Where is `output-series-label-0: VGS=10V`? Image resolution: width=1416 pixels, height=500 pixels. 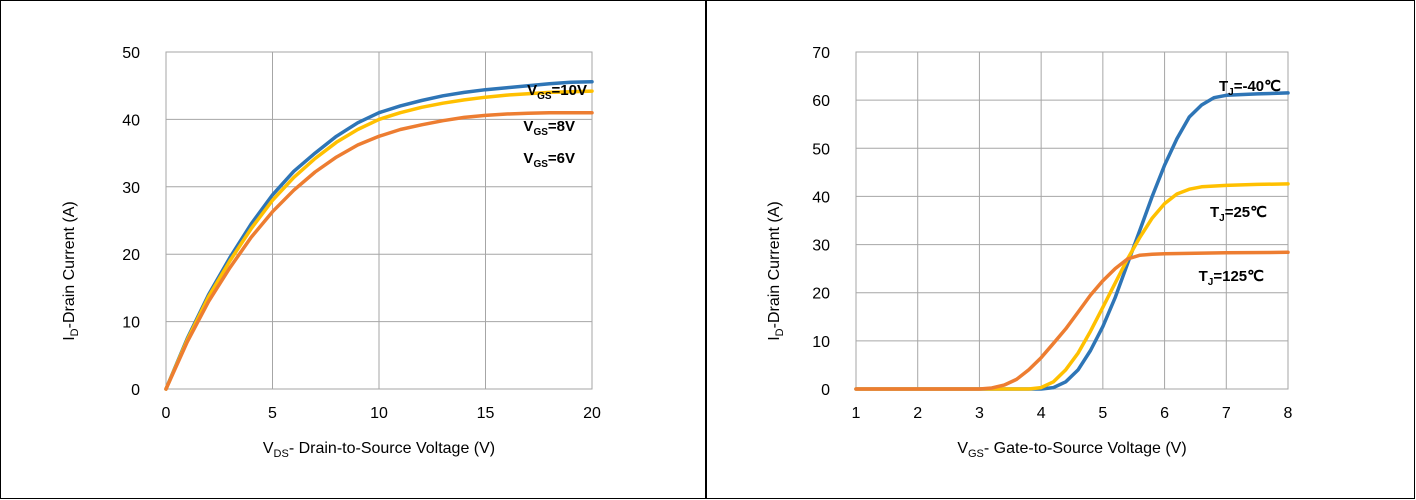
output-series-label-0: VGS=10V is located at coordinates (557, 92).